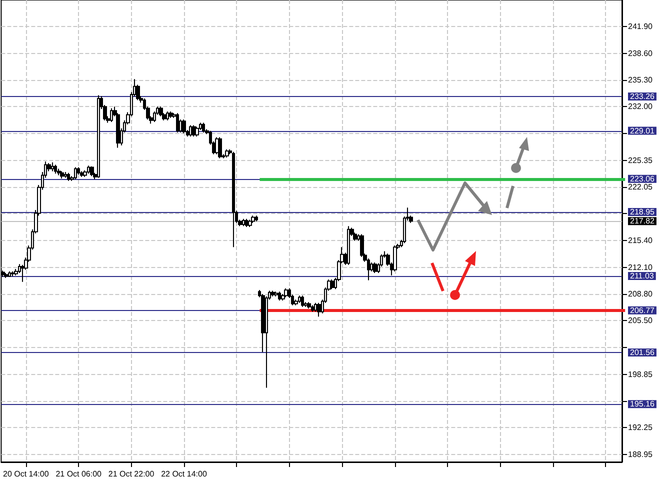  Describe the element at coordinates (641, 187) in the screenshot. I see `y-tick-label: 222.05` at that location.